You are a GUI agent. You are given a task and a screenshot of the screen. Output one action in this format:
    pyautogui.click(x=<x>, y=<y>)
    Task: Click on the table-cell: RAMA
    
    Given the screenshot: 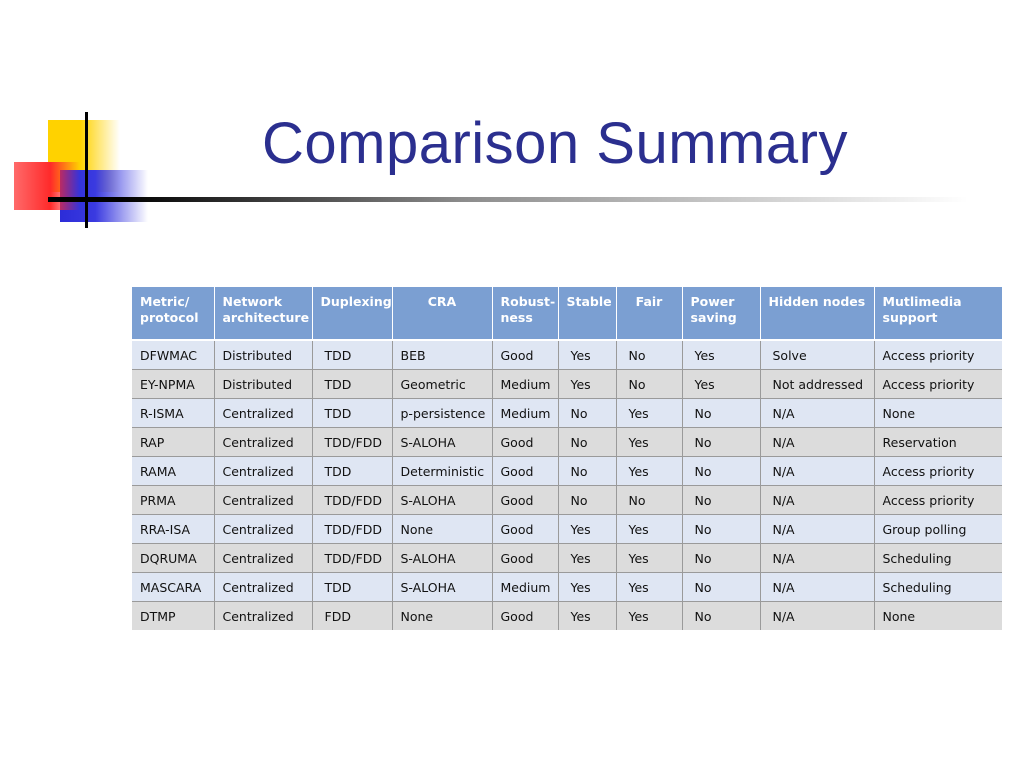 What is the action you would take?
    pyautogui.click(x=173, y=471)
    